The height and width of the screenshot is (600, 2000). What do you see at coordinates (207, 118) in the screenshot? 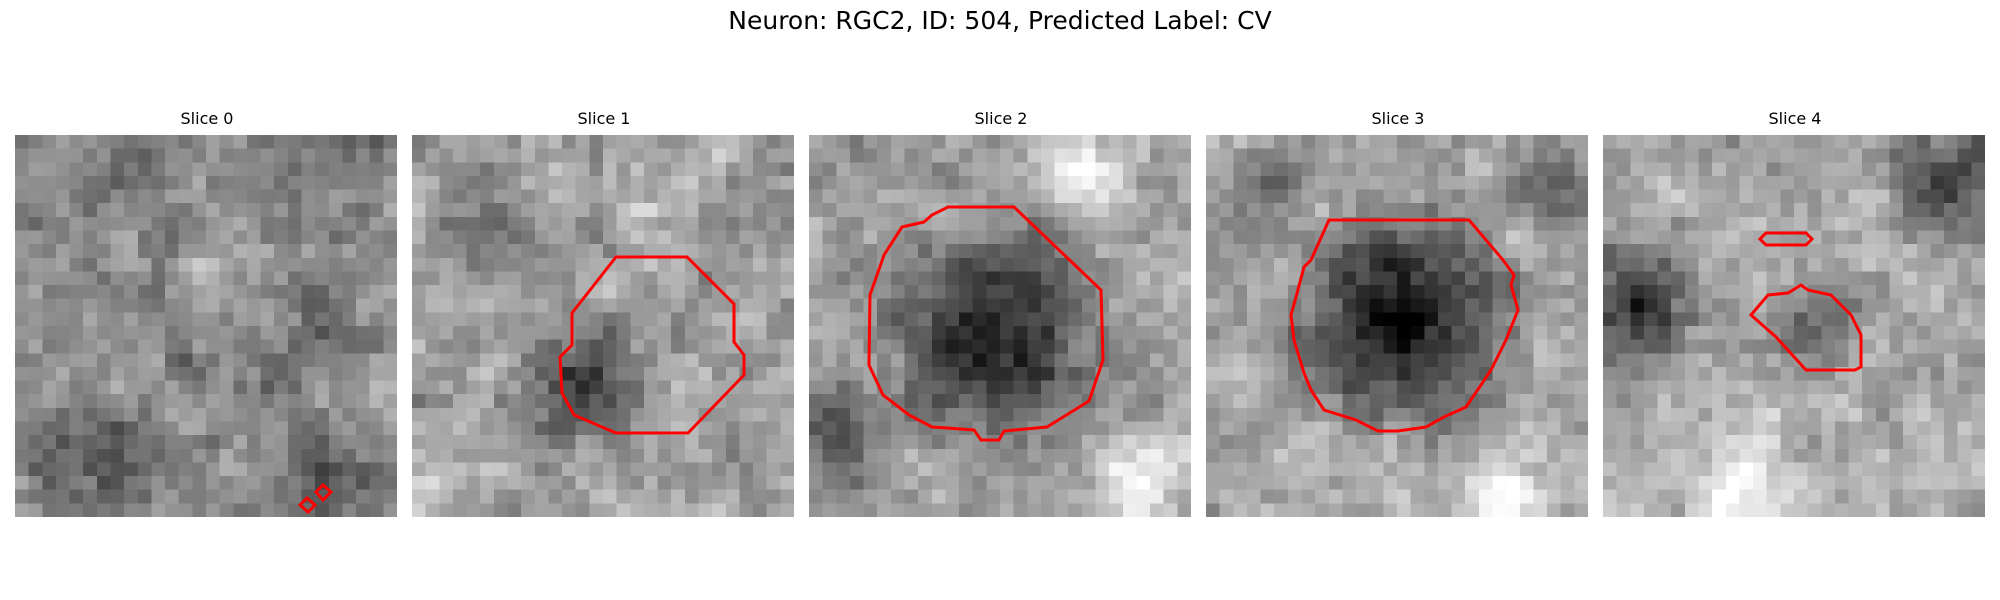
I see `slice-title: Slice 0` at bounding box center [207, 118].